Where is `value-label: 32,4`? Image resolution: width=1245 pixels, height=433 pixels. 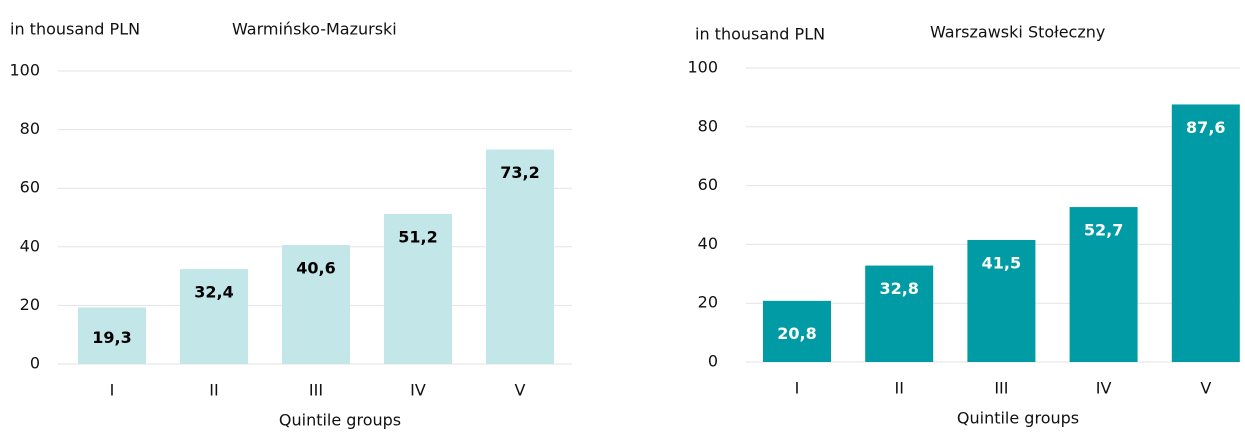
value-label: 32,4 is located at coordinates (213, 292).